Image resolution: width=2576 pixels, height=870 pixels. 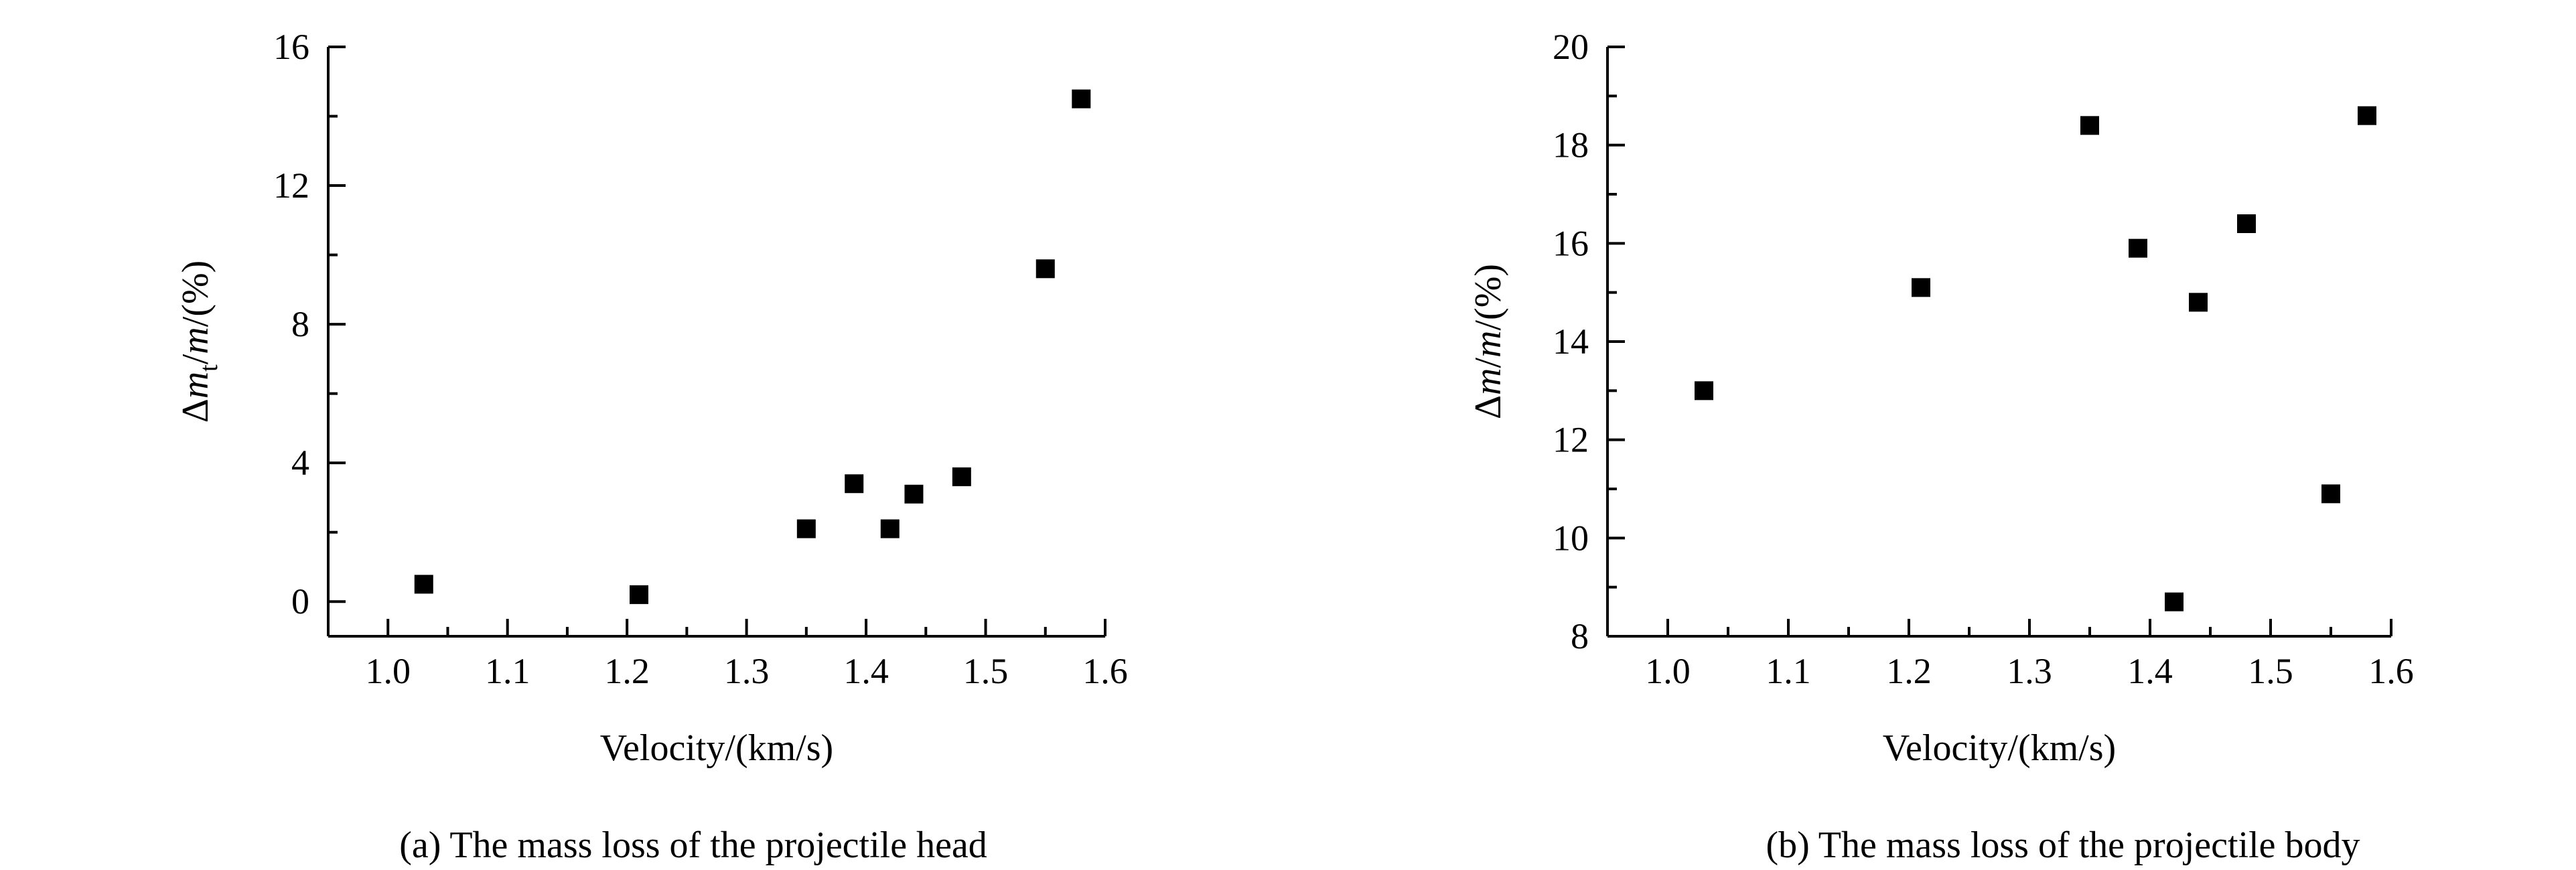 What do you see at coordinates (300, 463) in the screenshot?
I see `y-tick-label: 4` at bounding box center [300, 463].